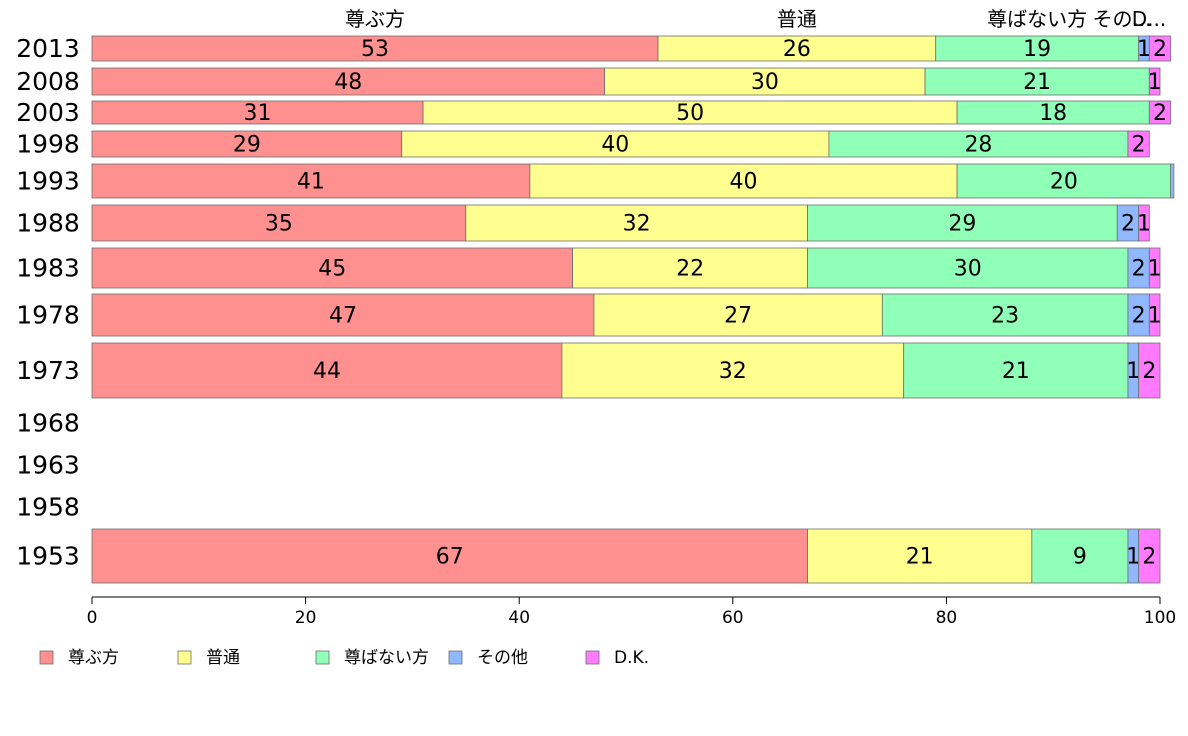  I want to click on bar-value-label: 20, so click(1064, 182).